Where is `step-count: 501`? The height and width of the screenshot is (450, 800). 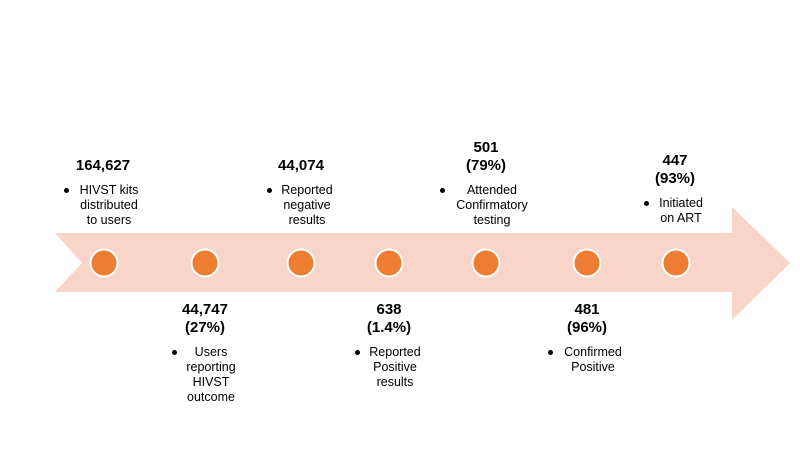 step-count: 501 is located at coordinates (486, 147).